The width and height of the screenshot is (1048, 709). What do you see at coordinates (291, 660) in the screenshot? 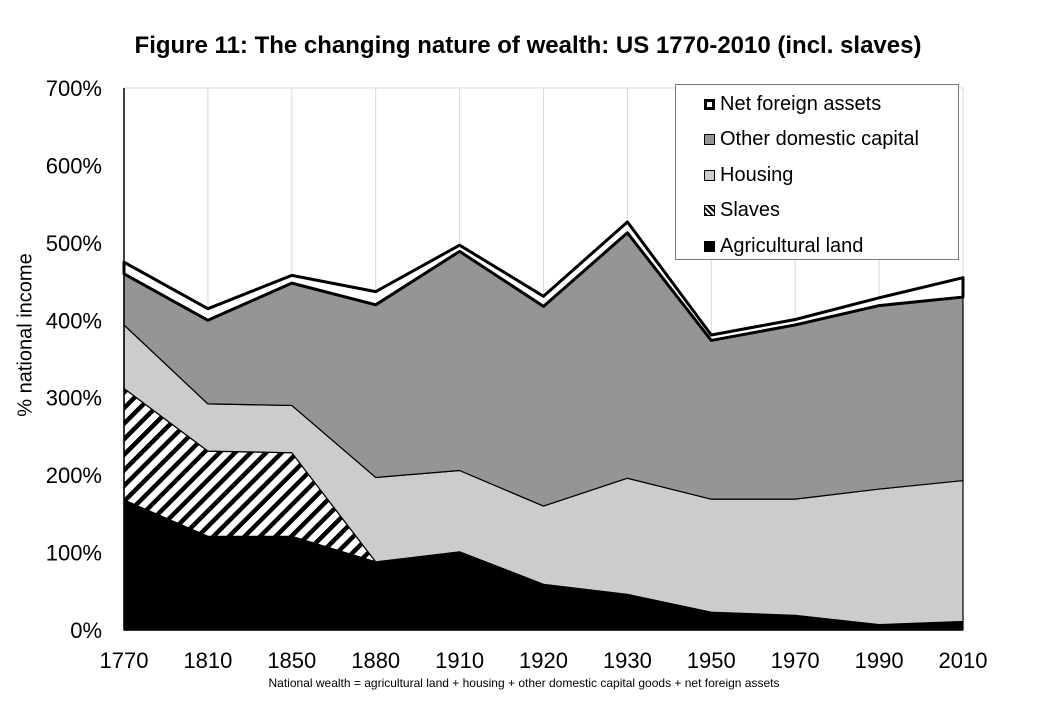
I see `x-tick-label: 1850` at bounding box center [291, 660].